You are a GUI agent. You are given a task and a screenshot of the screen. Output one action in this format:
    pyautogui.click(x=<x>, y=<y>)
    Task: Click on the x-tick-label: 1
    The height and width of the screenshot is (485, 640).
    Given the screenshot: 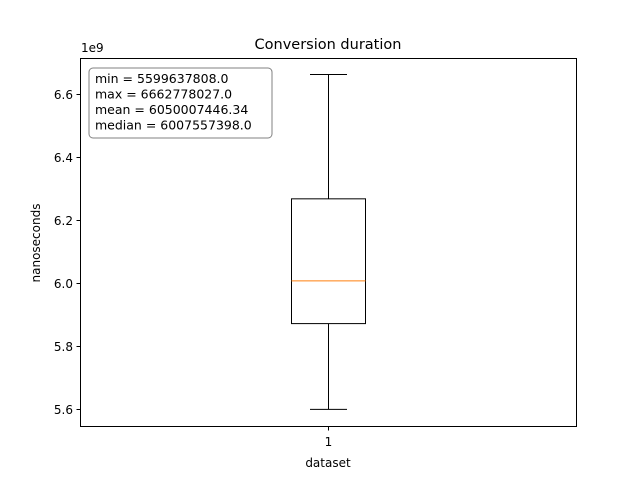 What is the action you would take?
    pyautogui.click(x=329, y=442)
    